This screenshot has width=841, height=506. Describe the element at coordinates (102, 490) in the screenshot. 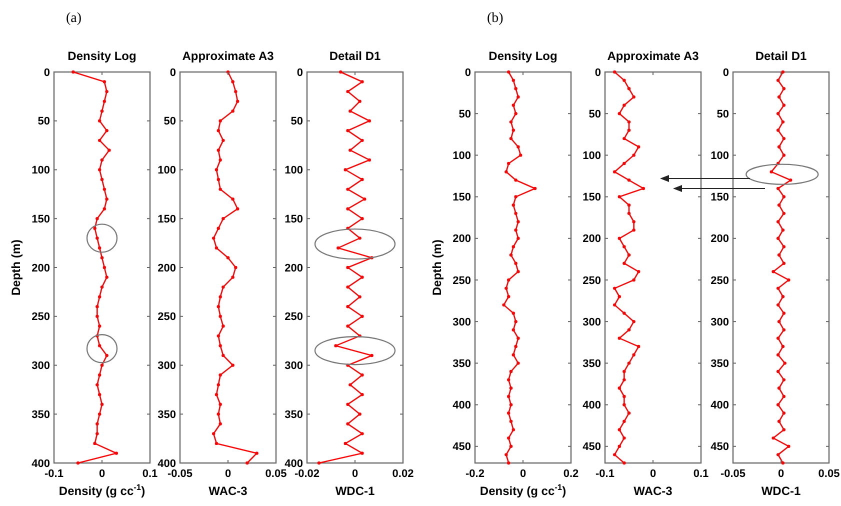

I see `x-axis-title: Density (g cc$^{-1}$)` at that location.